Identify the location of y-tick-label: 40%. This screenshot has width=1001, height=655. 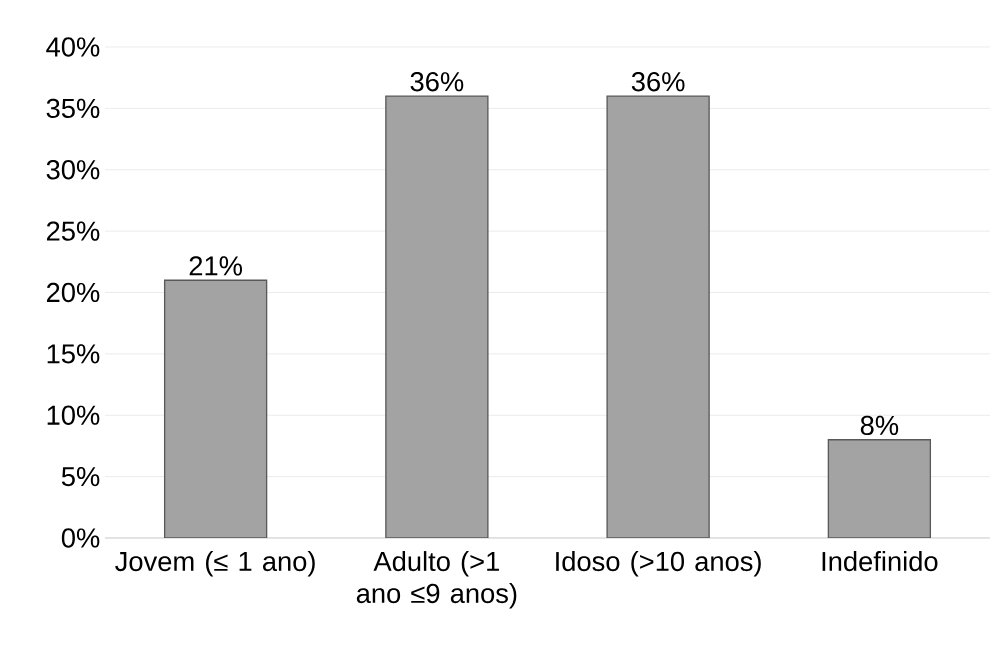
(73, 47).